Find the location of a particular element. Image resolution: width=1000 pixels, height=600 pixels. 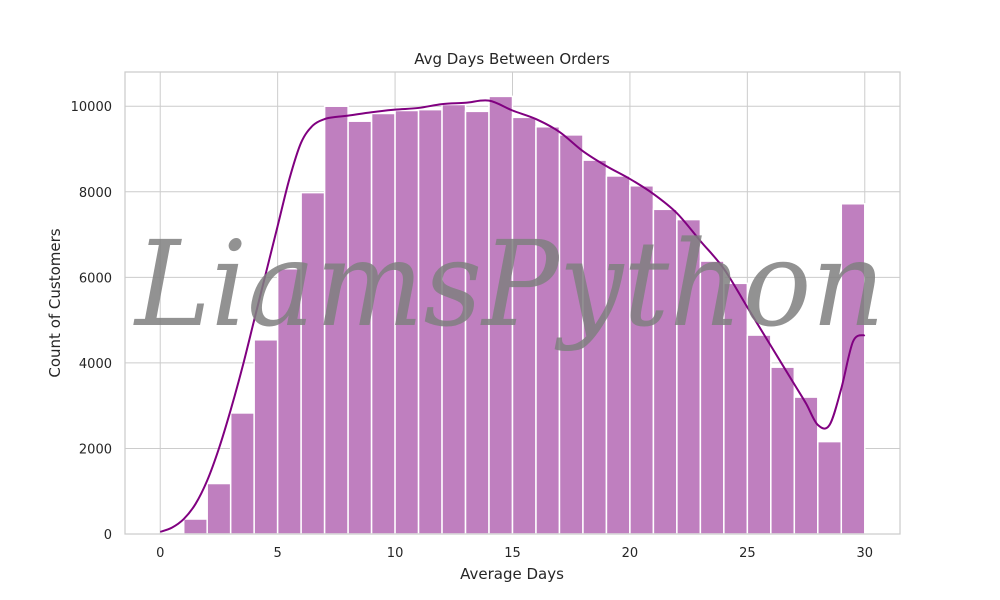

x-axis-label: Average Days is located at coordinates (512, 574).